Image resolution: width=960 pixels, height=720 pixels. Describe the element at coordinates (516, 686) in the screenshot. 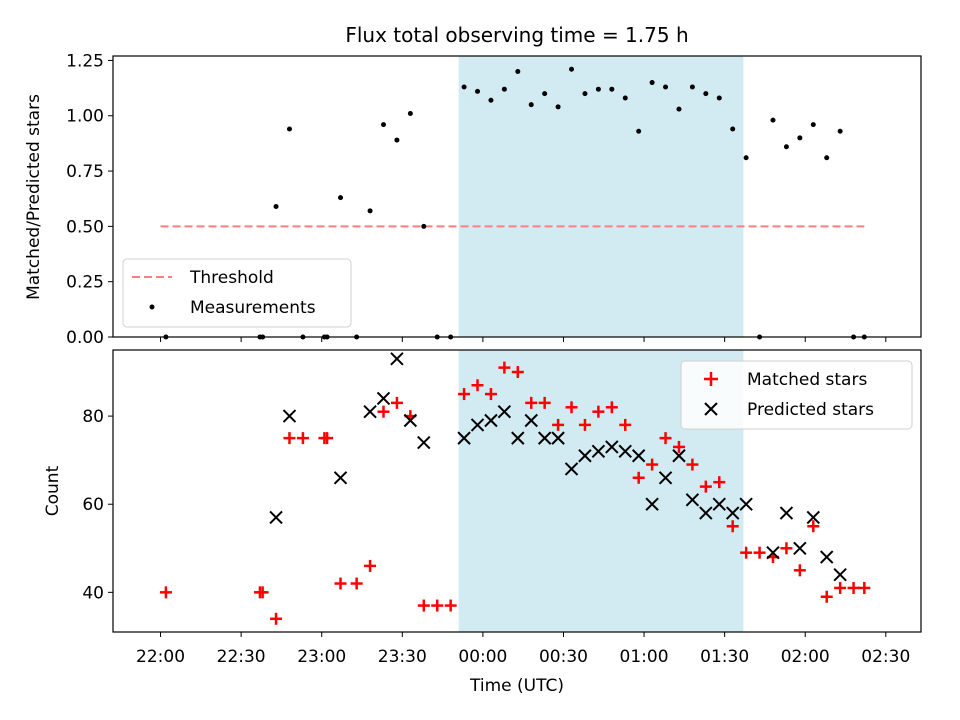

I see `x-axis-label: Time (UTC)` at that location.